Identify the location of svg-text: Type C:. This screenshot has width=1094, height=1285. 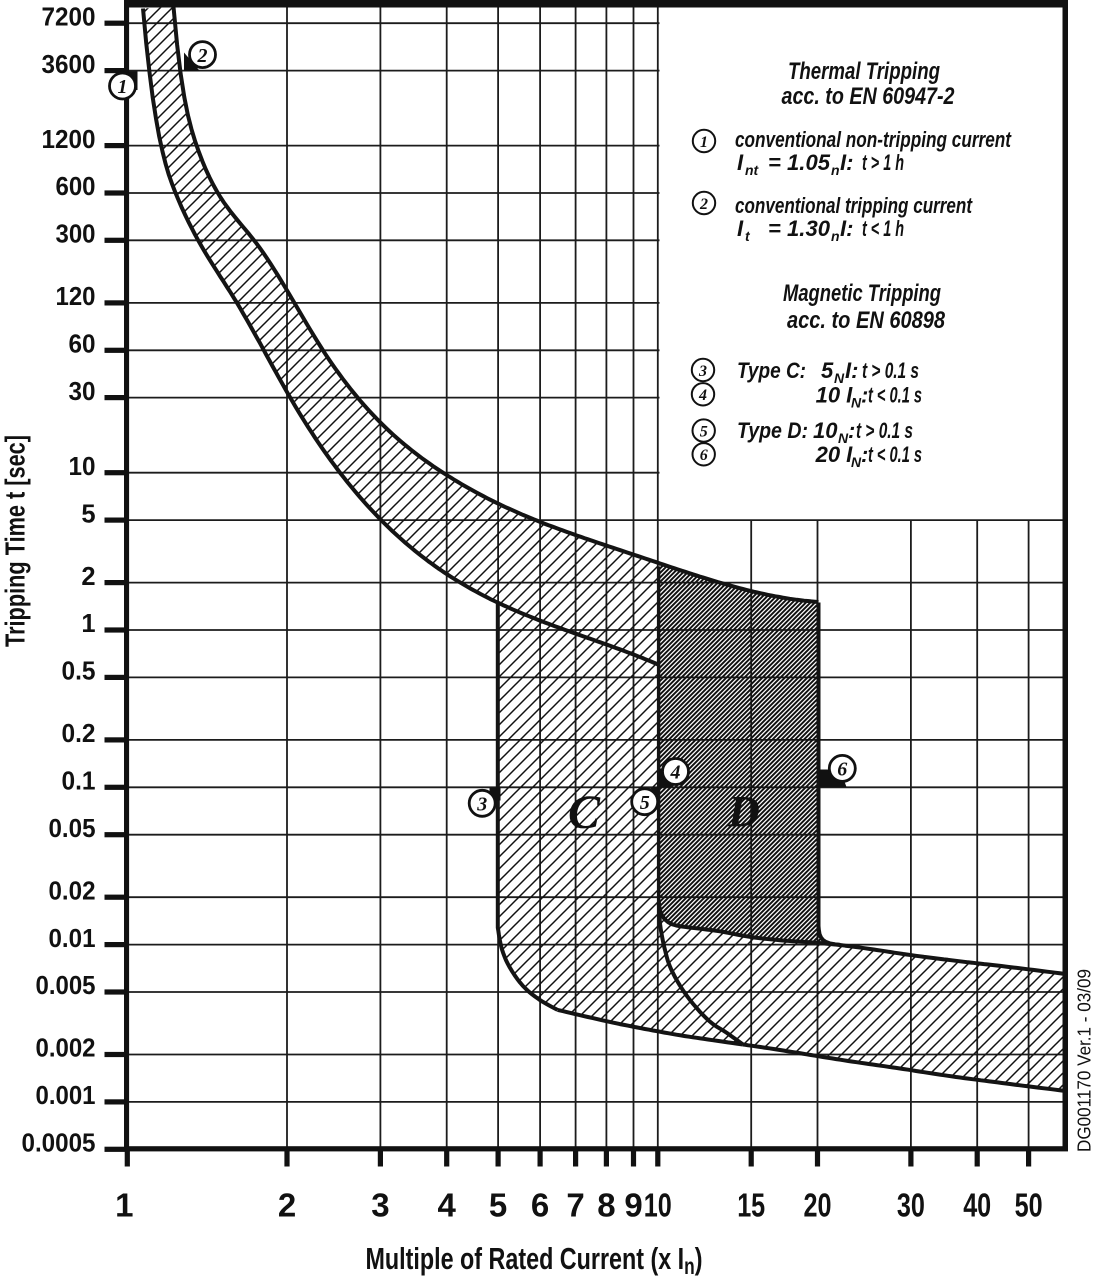
(771, 370).